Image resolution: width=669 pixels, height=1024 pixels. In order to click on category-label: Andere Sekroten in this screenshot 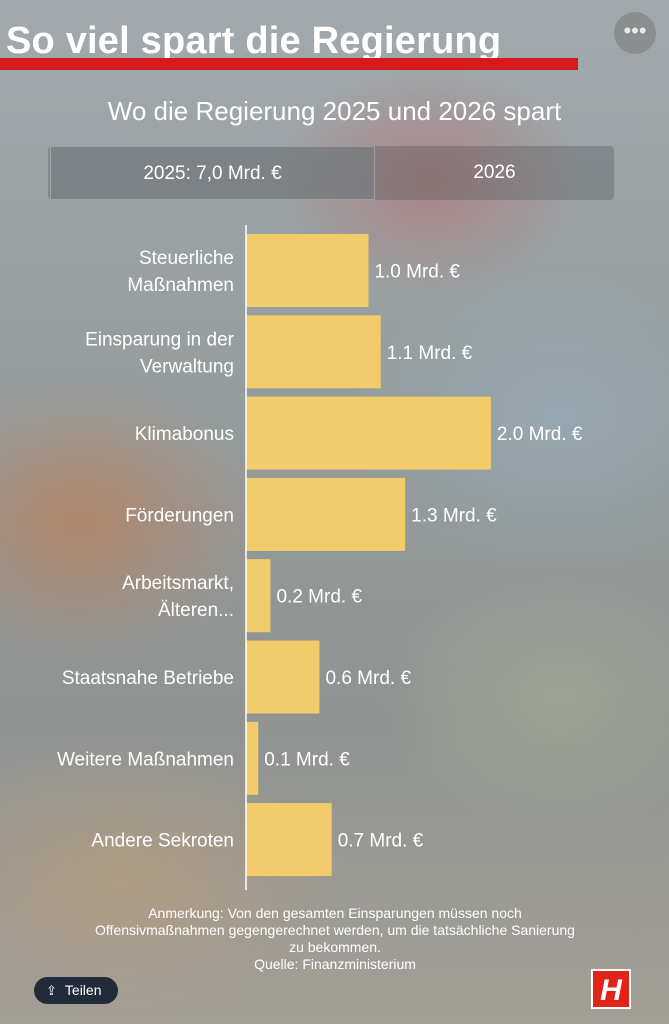, I will do `click(162, 841)`.